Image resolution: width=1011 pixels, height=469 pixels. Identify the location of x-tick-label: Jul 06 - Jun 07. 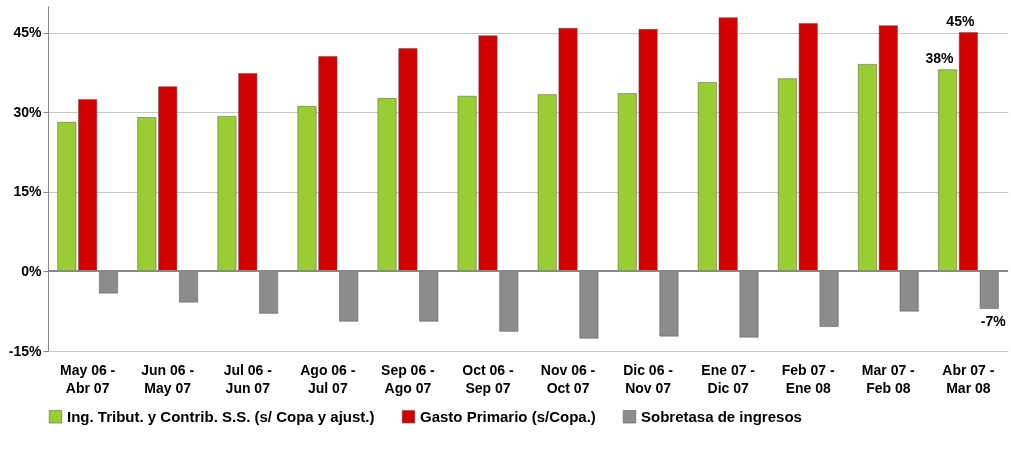
(248, 378).